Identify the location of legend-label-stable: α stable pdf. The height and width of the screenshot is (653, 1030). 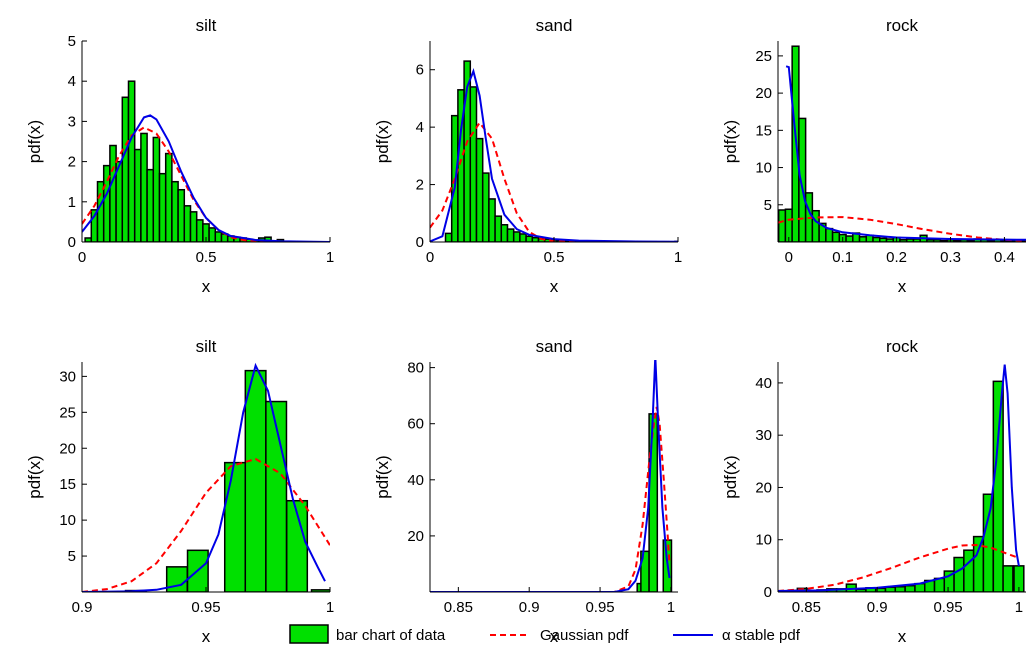
(761, 635).